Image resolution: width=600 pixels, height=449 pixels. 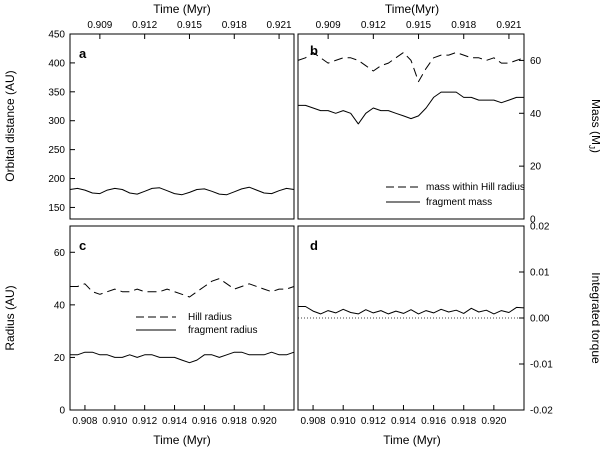 I want to click on panel-b-top-xtick-label: 0.921, so click(x=508, y=25).